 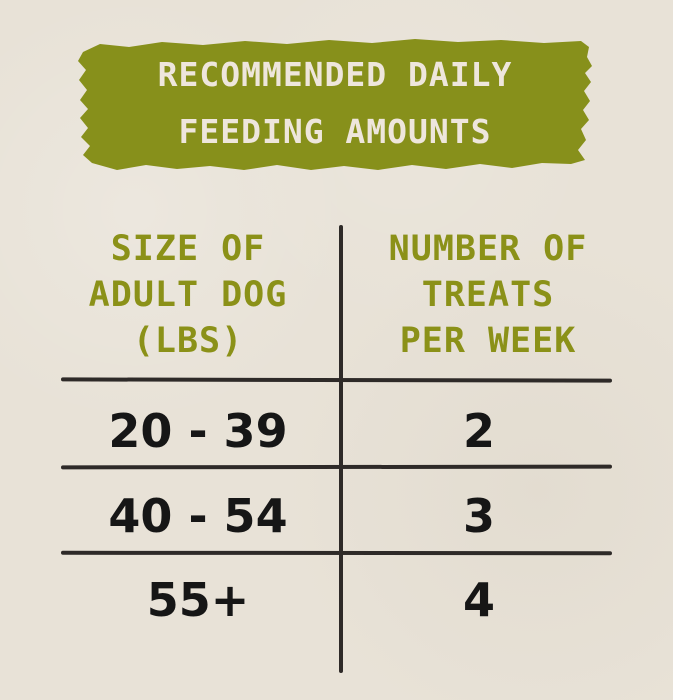 What do you see at coordinates (198, 516) in the screenshot?
I see `dog-size-cell: 40 - 54` at bounding box center [198, 516].